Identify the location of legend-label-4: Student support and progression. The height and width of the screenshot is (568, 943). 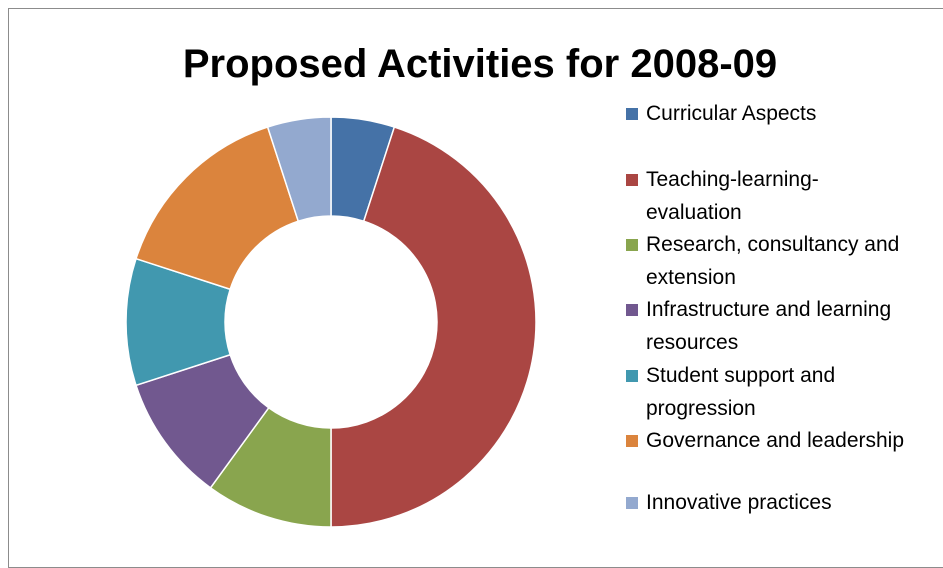
(741, 392).